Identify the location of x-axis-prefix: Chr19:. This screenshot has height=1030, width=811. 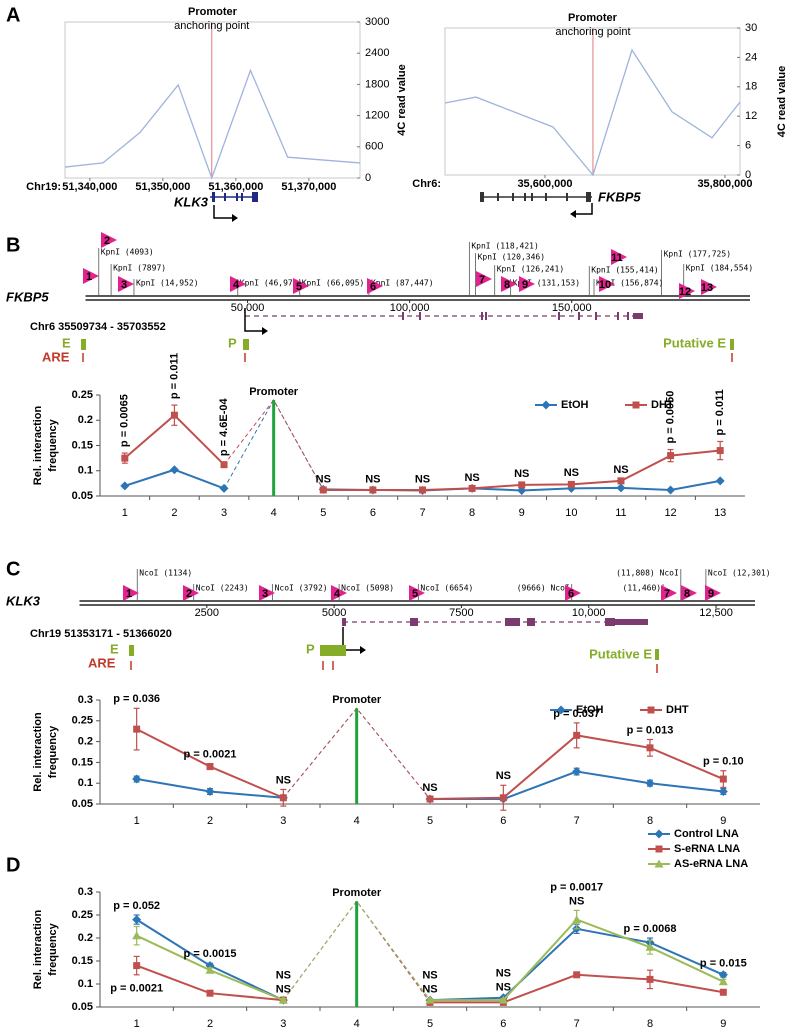
(43, 187).